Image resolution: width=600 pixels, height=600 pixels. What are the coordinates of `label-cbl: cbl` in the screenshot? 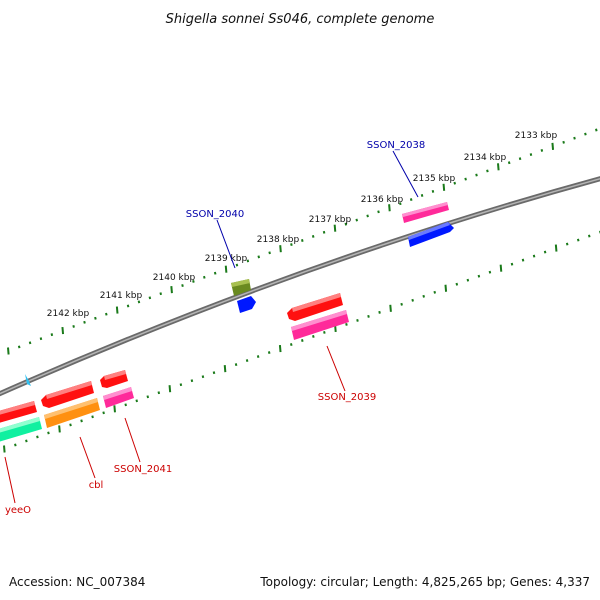 It's located at (96, 485).